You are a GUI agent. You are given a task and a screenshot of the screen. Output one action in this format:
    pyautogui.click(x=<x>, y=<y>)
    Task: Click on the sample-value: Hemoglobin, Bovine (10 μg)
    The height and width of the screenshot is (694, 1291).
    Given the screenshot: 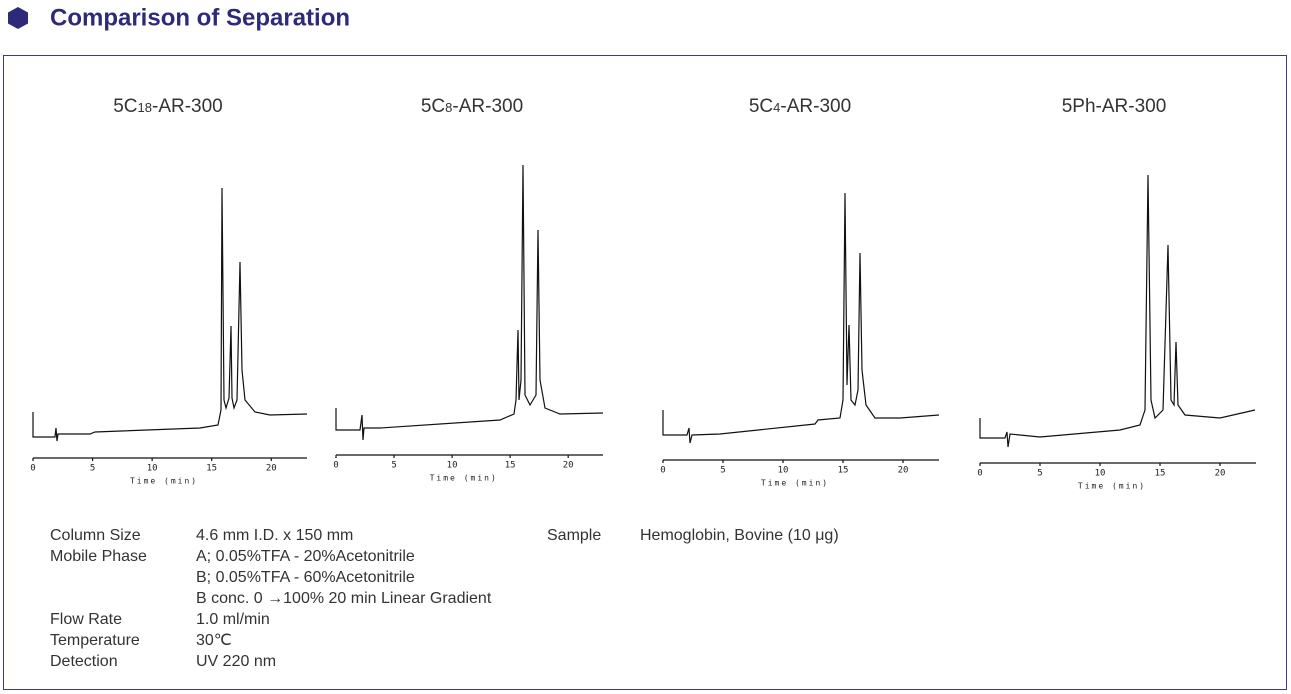 What is the action you would take?
    pyautogui.click(x=739, y=535)
    